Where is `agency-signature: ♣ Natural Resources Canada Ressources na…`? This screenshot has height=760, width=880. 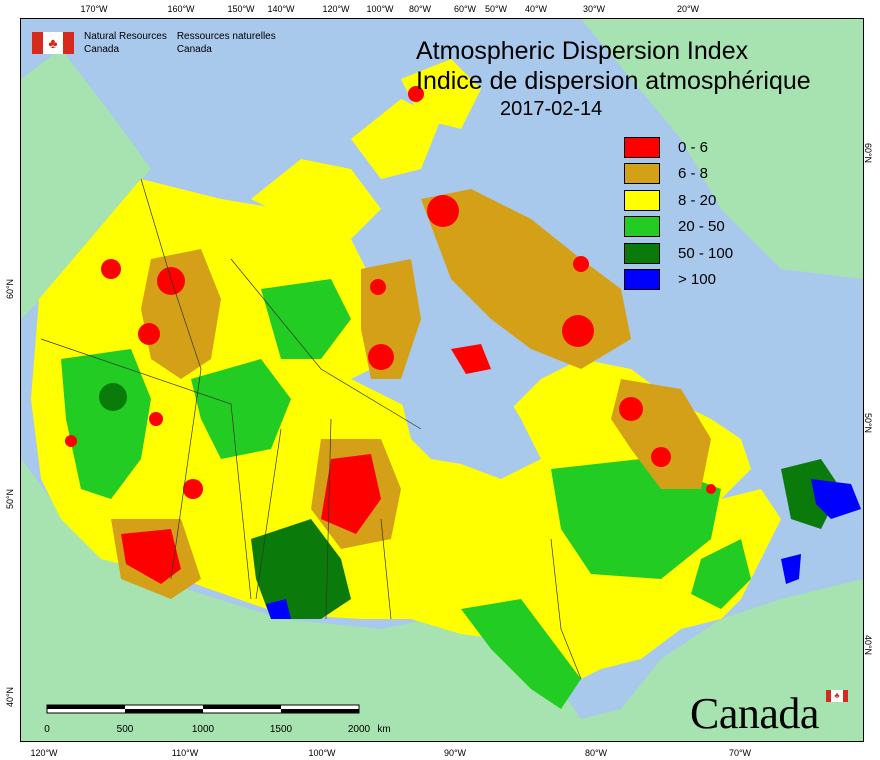
agency-signature: ♣ Natural Resources Canada Ressources na… is located at coordinates (154, 43).